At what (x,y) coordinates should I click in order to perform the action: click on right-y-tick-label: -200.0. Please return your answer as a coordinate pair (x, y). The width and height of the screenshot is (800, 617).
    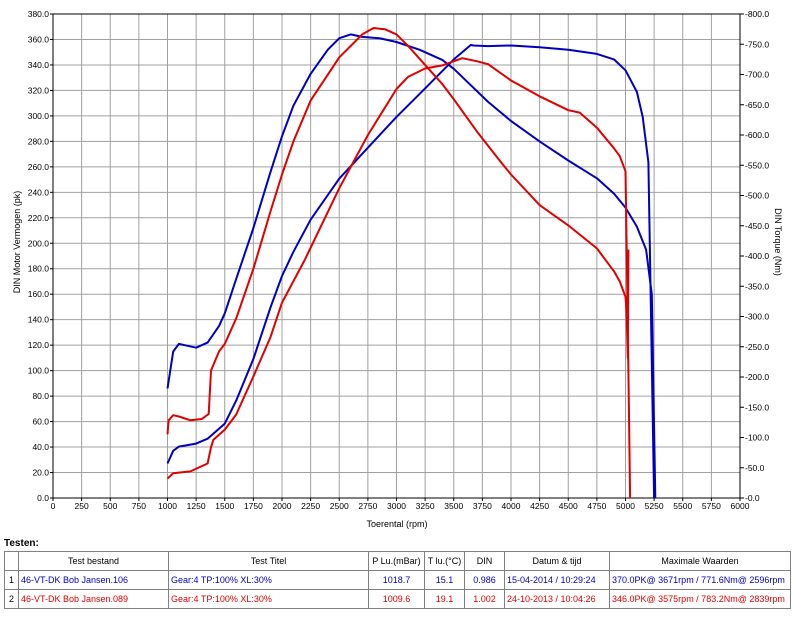
    Looking at the image, I should click on (757, 377).